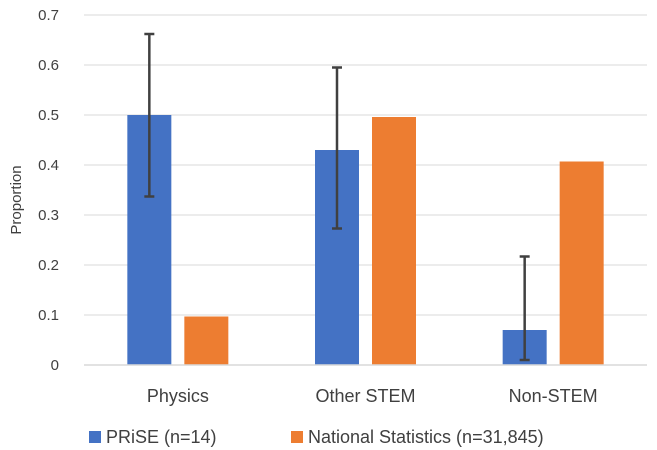  What do you see at coordinates (48, 15) in the screenshot?
I see `y-tick-label: 0.7` at bounding box center [48, 15].